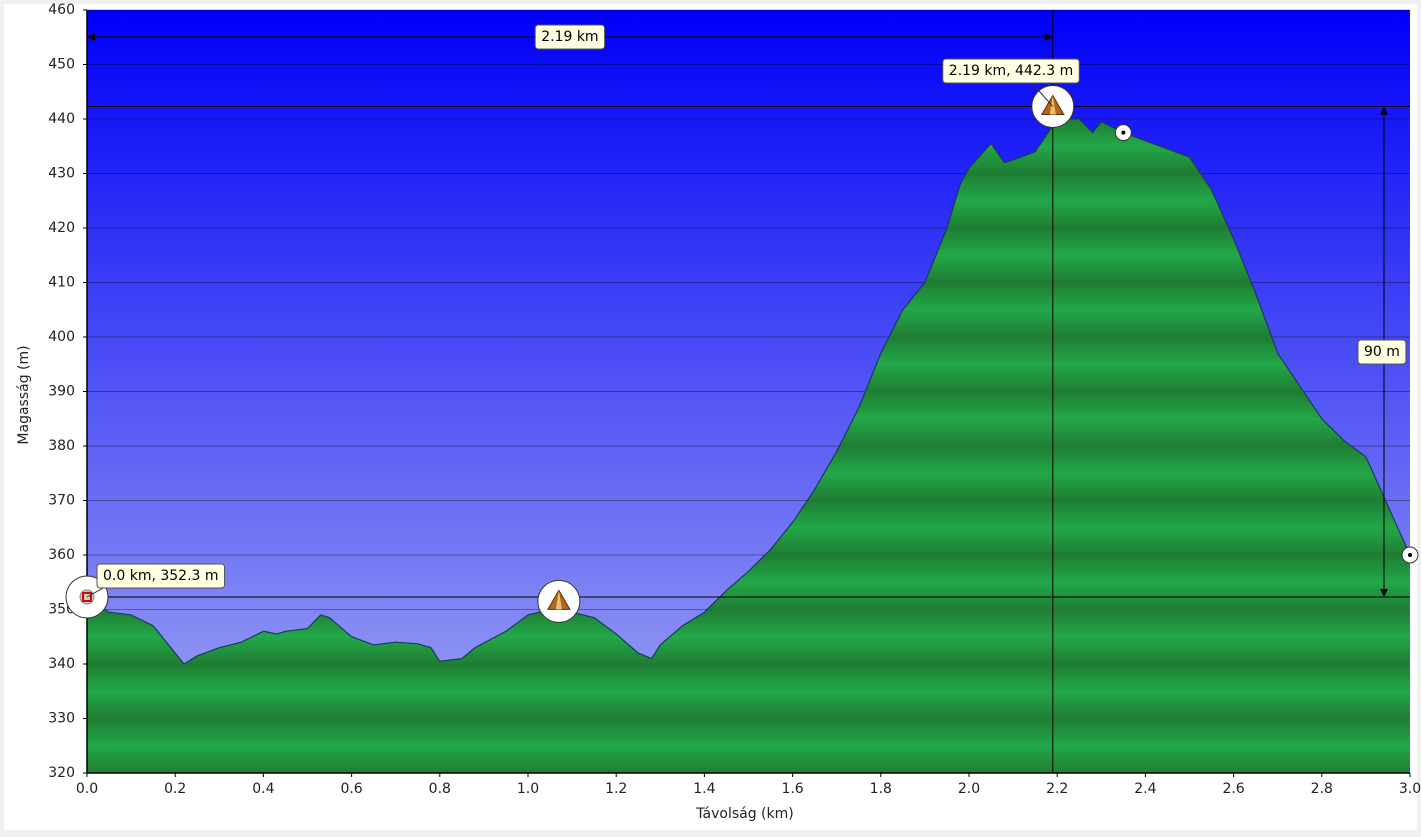 This screenshot has height=837, width=1421. Describe the element at coordinates (61, 773) in the screenshot. I see `y-tick-label: 320` at that location.